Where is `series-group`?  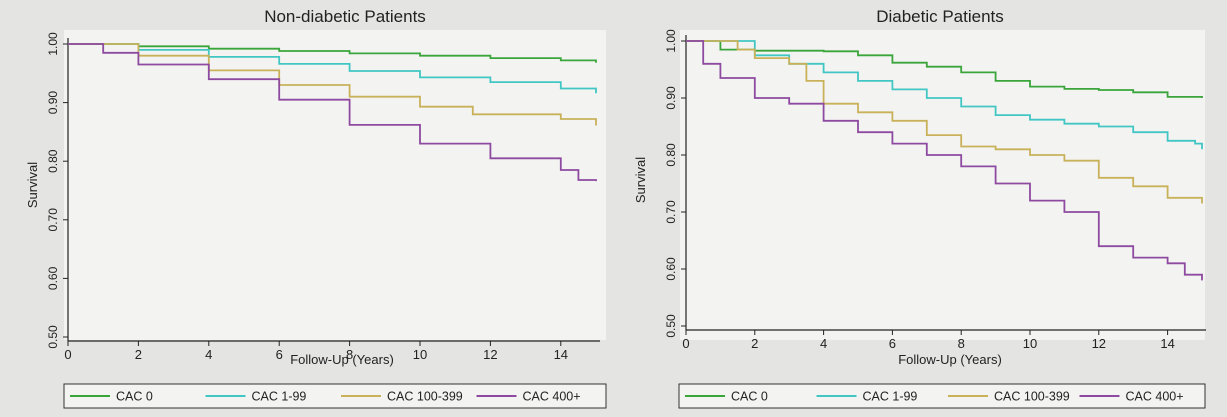 series-group is located at coordinates (332, 112).